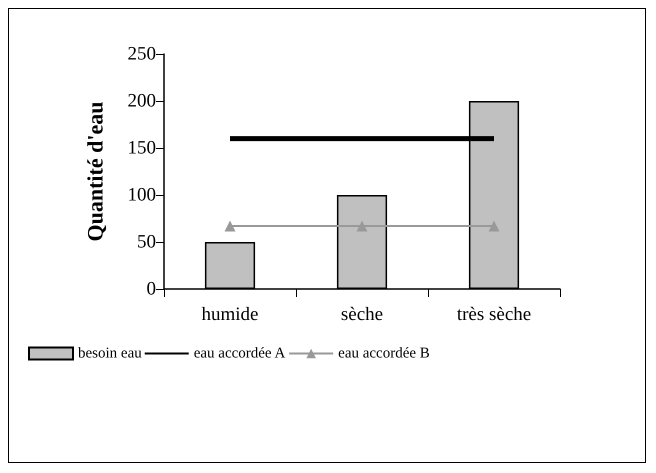 The height and width of the screenshot is (473, 656). What do you see at coordinates (142, 195) in the screenshot?
I see `y-tick-label: 100` at bounding box center [142, 195].